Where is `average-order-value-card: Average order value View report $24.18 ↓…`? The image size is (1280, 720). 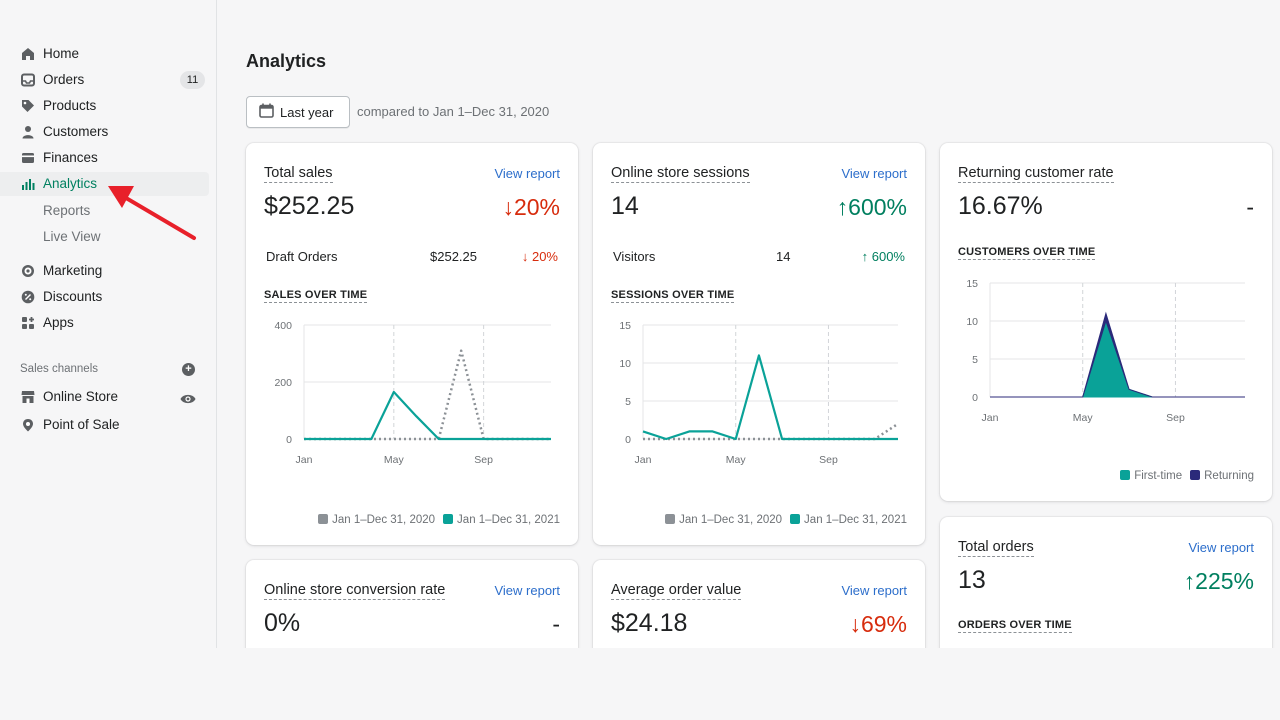
average-order-value-card: Average order value View report $24.18 ↓… is located at coordinates (759, 604).